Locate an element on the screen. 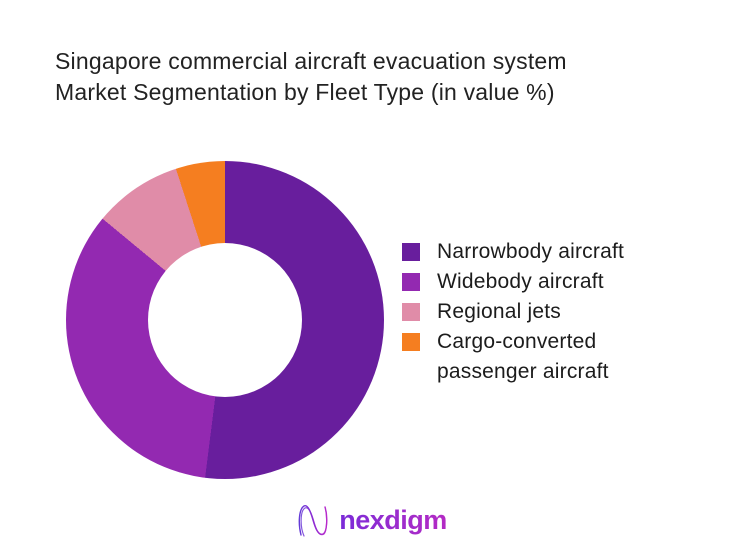 The height and width of the screenshot is (554, 743). nexdigm-logo: nexdigm is located at coordinates (371, 520).